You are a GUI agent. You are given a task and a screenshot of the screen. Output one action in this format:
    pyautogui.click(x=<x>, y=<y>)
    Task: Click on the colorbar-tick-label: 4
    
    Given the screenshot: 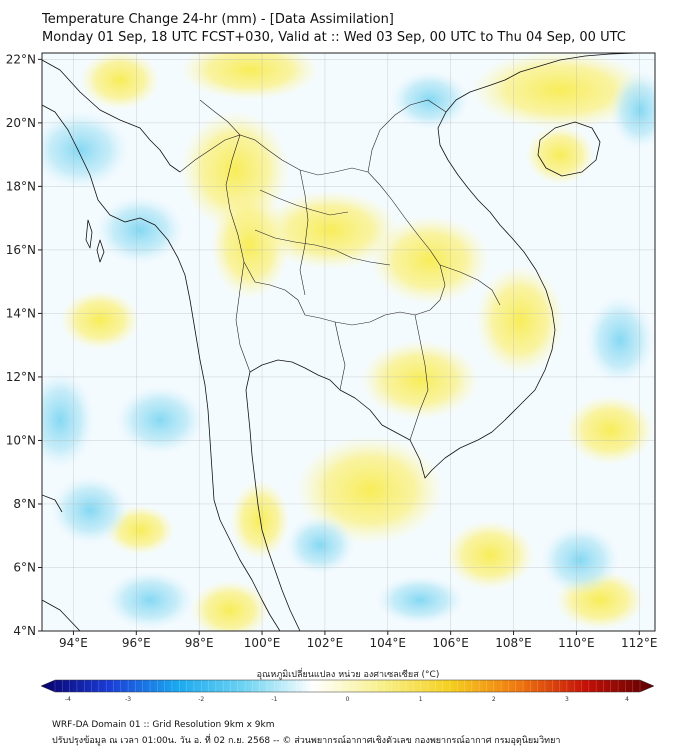 What is the action you would take?
    pyautogui.click(x=627, y=699)
    